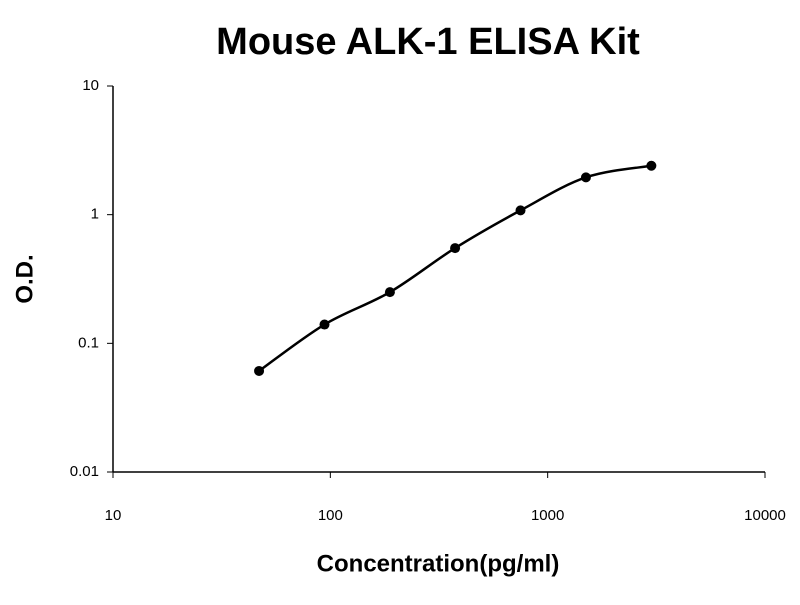 Image resolution: width=800 pixels, height=605 pixels. Describe the element at coordinates (330, 515) in the screenshot. I see `x-tick-label: 100` at that location.